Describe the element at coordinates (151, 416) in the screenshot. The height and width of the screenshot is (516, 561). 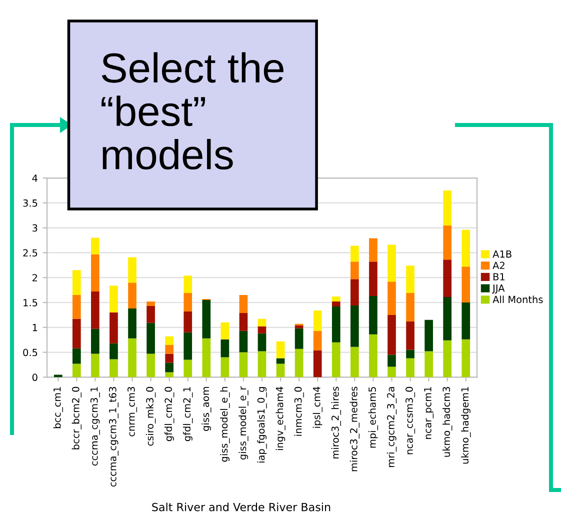
I see `x-tick-label: csiro_mk3_0` at that location.